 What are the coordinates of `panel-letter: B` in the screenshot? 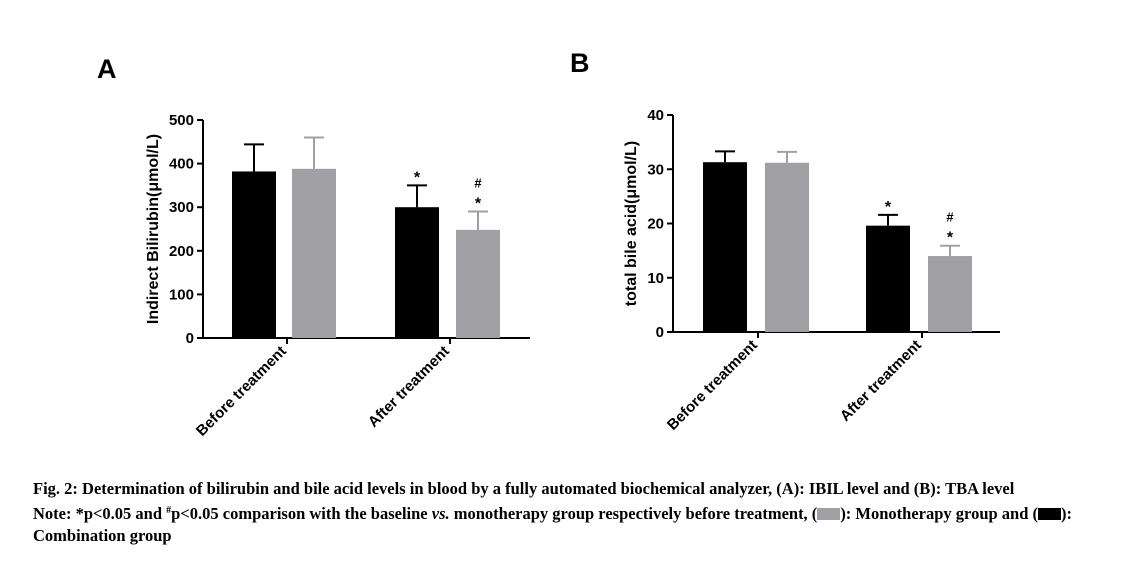 It's located at (580, 63).